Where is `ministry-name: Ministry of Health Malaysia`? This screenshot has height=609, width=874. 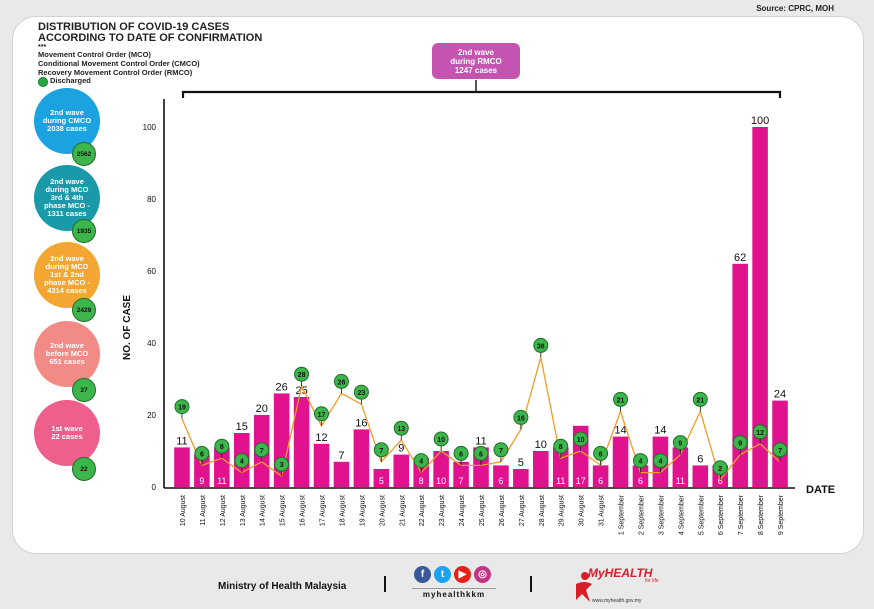
ministry-name: Ministry of Health Malaysia is located at coordinates (282, 586).